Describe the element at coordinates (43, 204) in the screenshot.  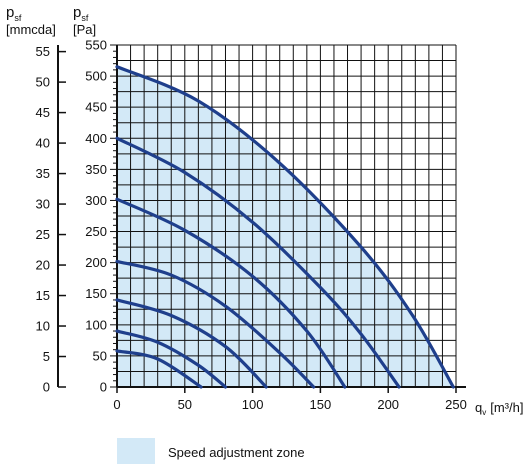
I see `mmcda-tick-label: 30` at that location.